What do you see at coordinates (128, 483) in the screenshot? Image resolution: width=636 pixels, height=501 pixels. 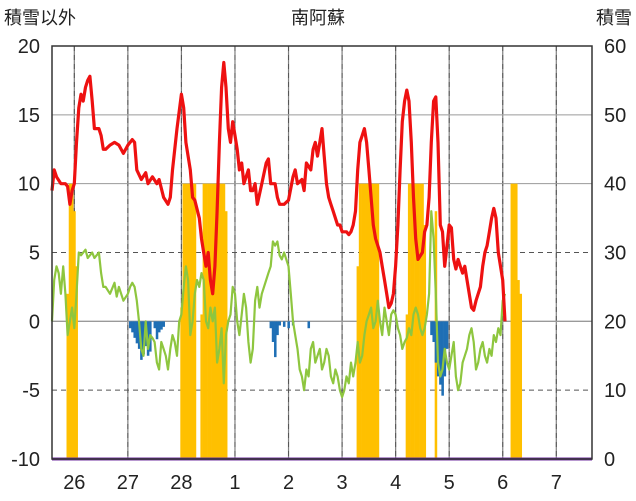 I see `x-tick-label: 27` at bounding box center [128, 483].